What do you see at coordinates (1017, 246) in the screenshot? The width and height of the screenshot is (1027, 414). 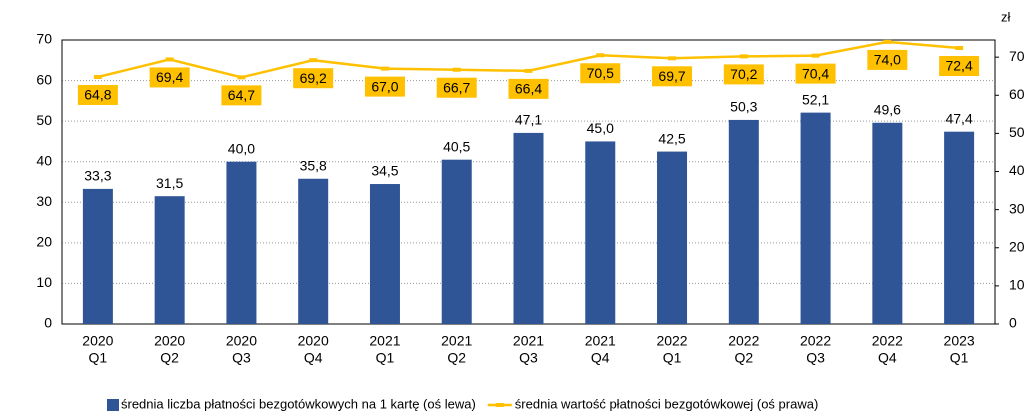 I see `y2-tick-label: 20` at bounding box center [1017, 246].